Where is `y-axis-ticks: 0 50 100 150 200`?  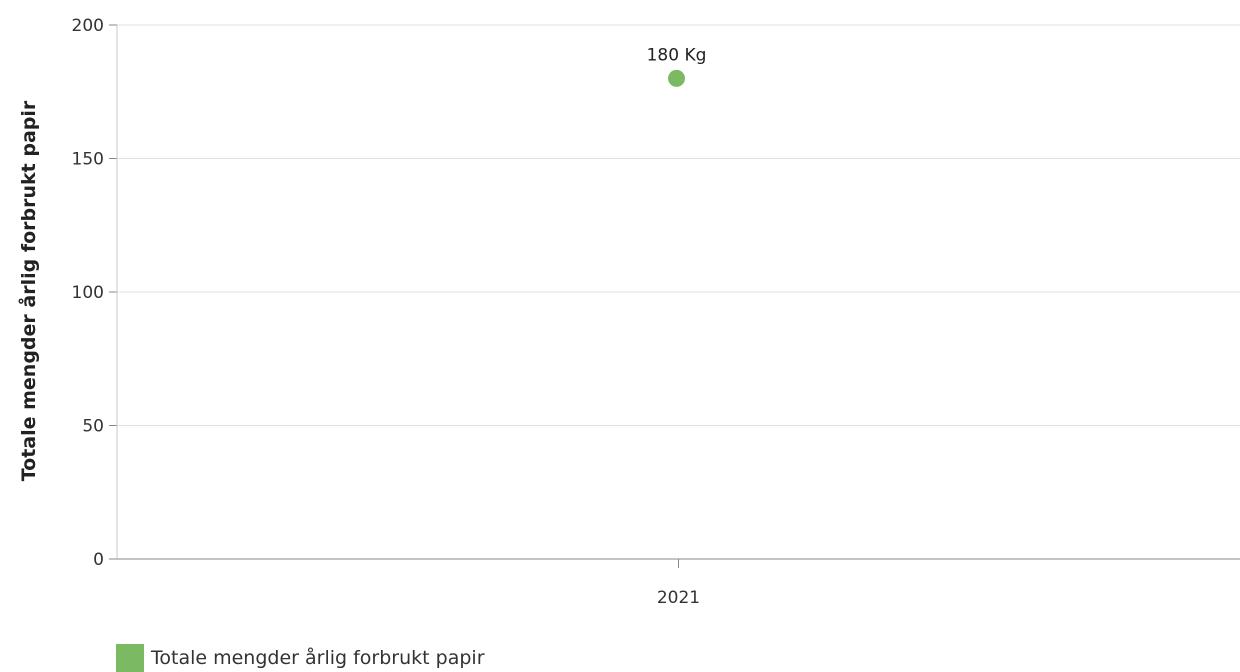 y-axis-ticks: 0 50 100 150 200 is located at coordinates (94, 293).